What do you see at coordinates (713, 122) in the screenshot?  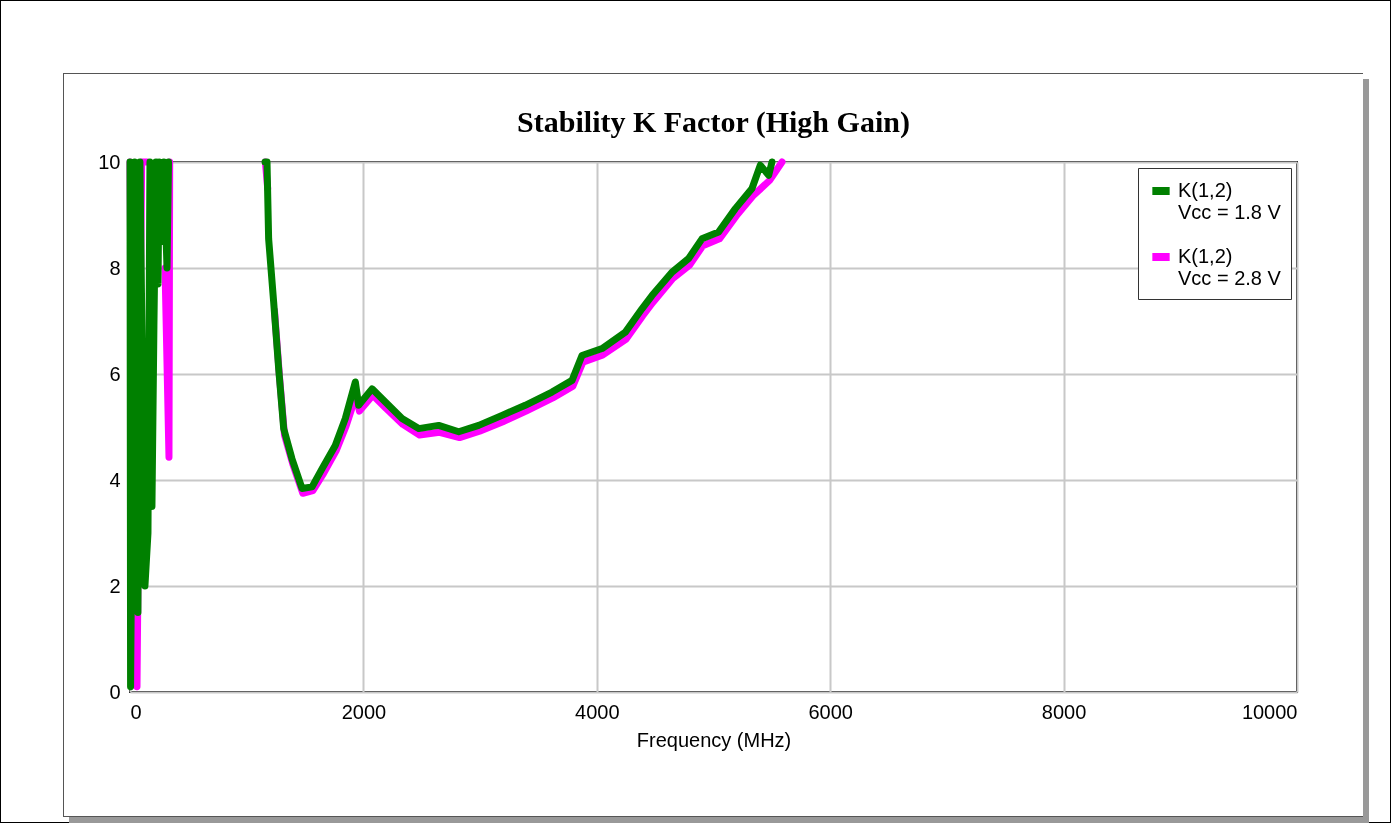 I see `chart-title: Stability K Factor (High Gain)` at bounding box center [713, 122].